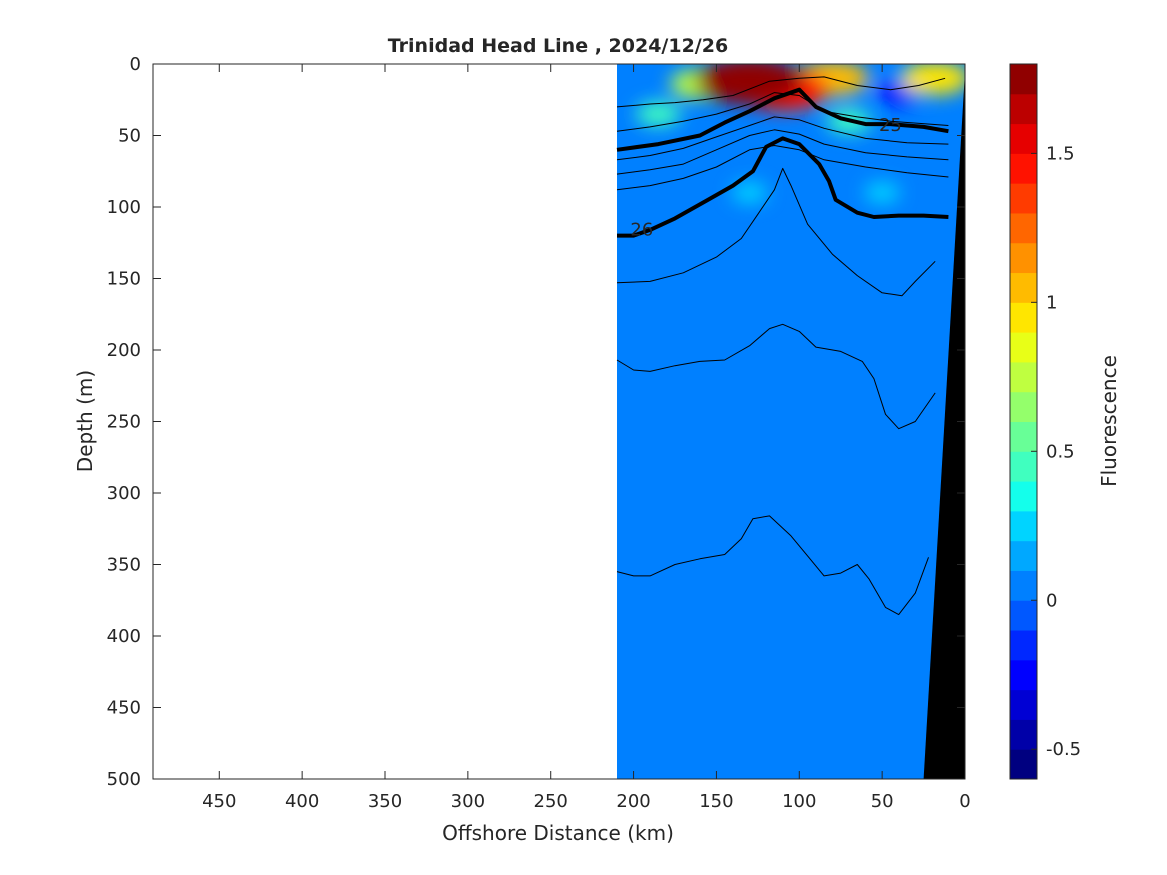  What do you see at coordinates (558, 833) in the screenshot?
I see `x-axis-label: Offshore Distance (km)` at bounding box center [558, 833].